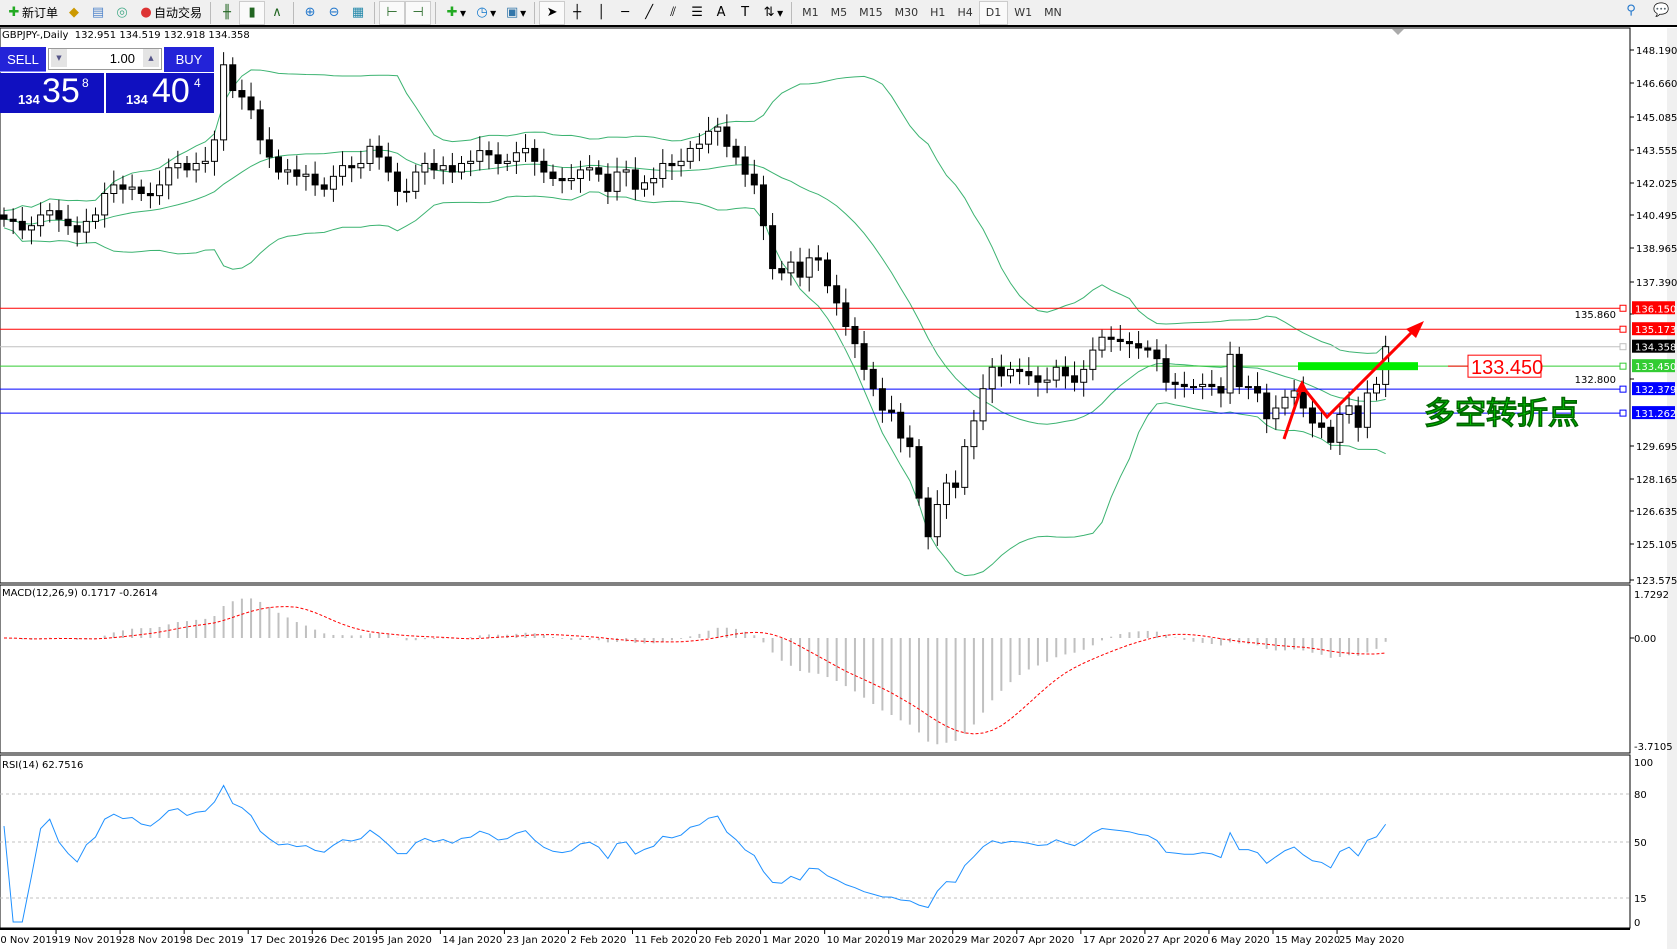 The image size is (1677, 949). I want to click on history-button: ◆, so click(74, 13).